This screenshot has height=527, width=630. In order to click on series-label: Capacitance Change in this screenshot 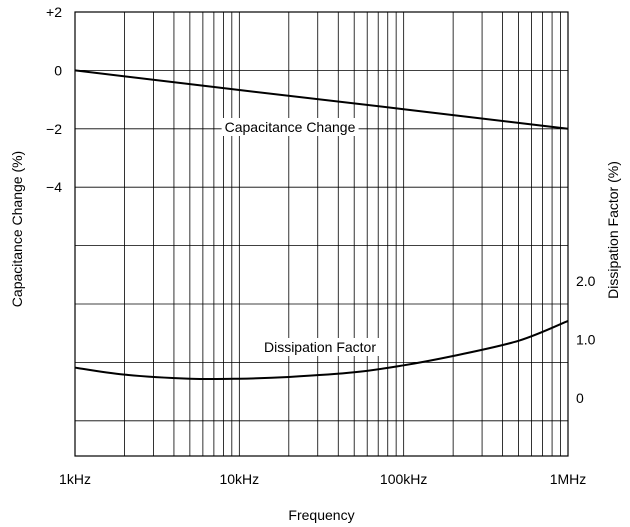, I will do `click(290, 127)`.